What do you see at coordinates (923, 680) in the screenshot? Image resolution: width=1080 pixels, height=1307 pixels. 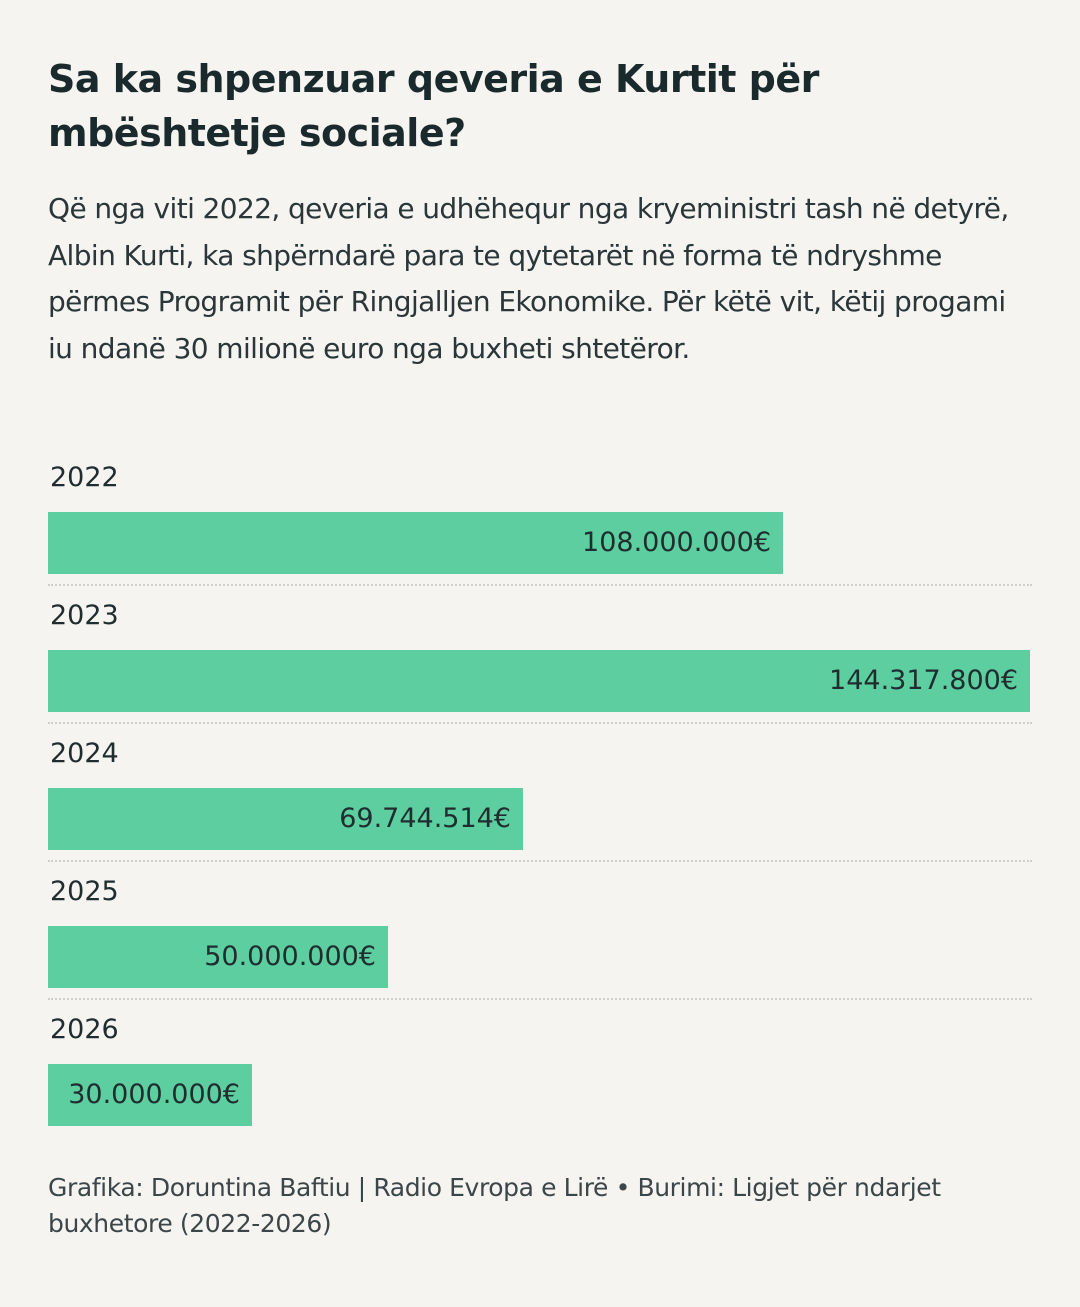 I see `data-label: 144.317.800€` at bounding box center [923, 680].